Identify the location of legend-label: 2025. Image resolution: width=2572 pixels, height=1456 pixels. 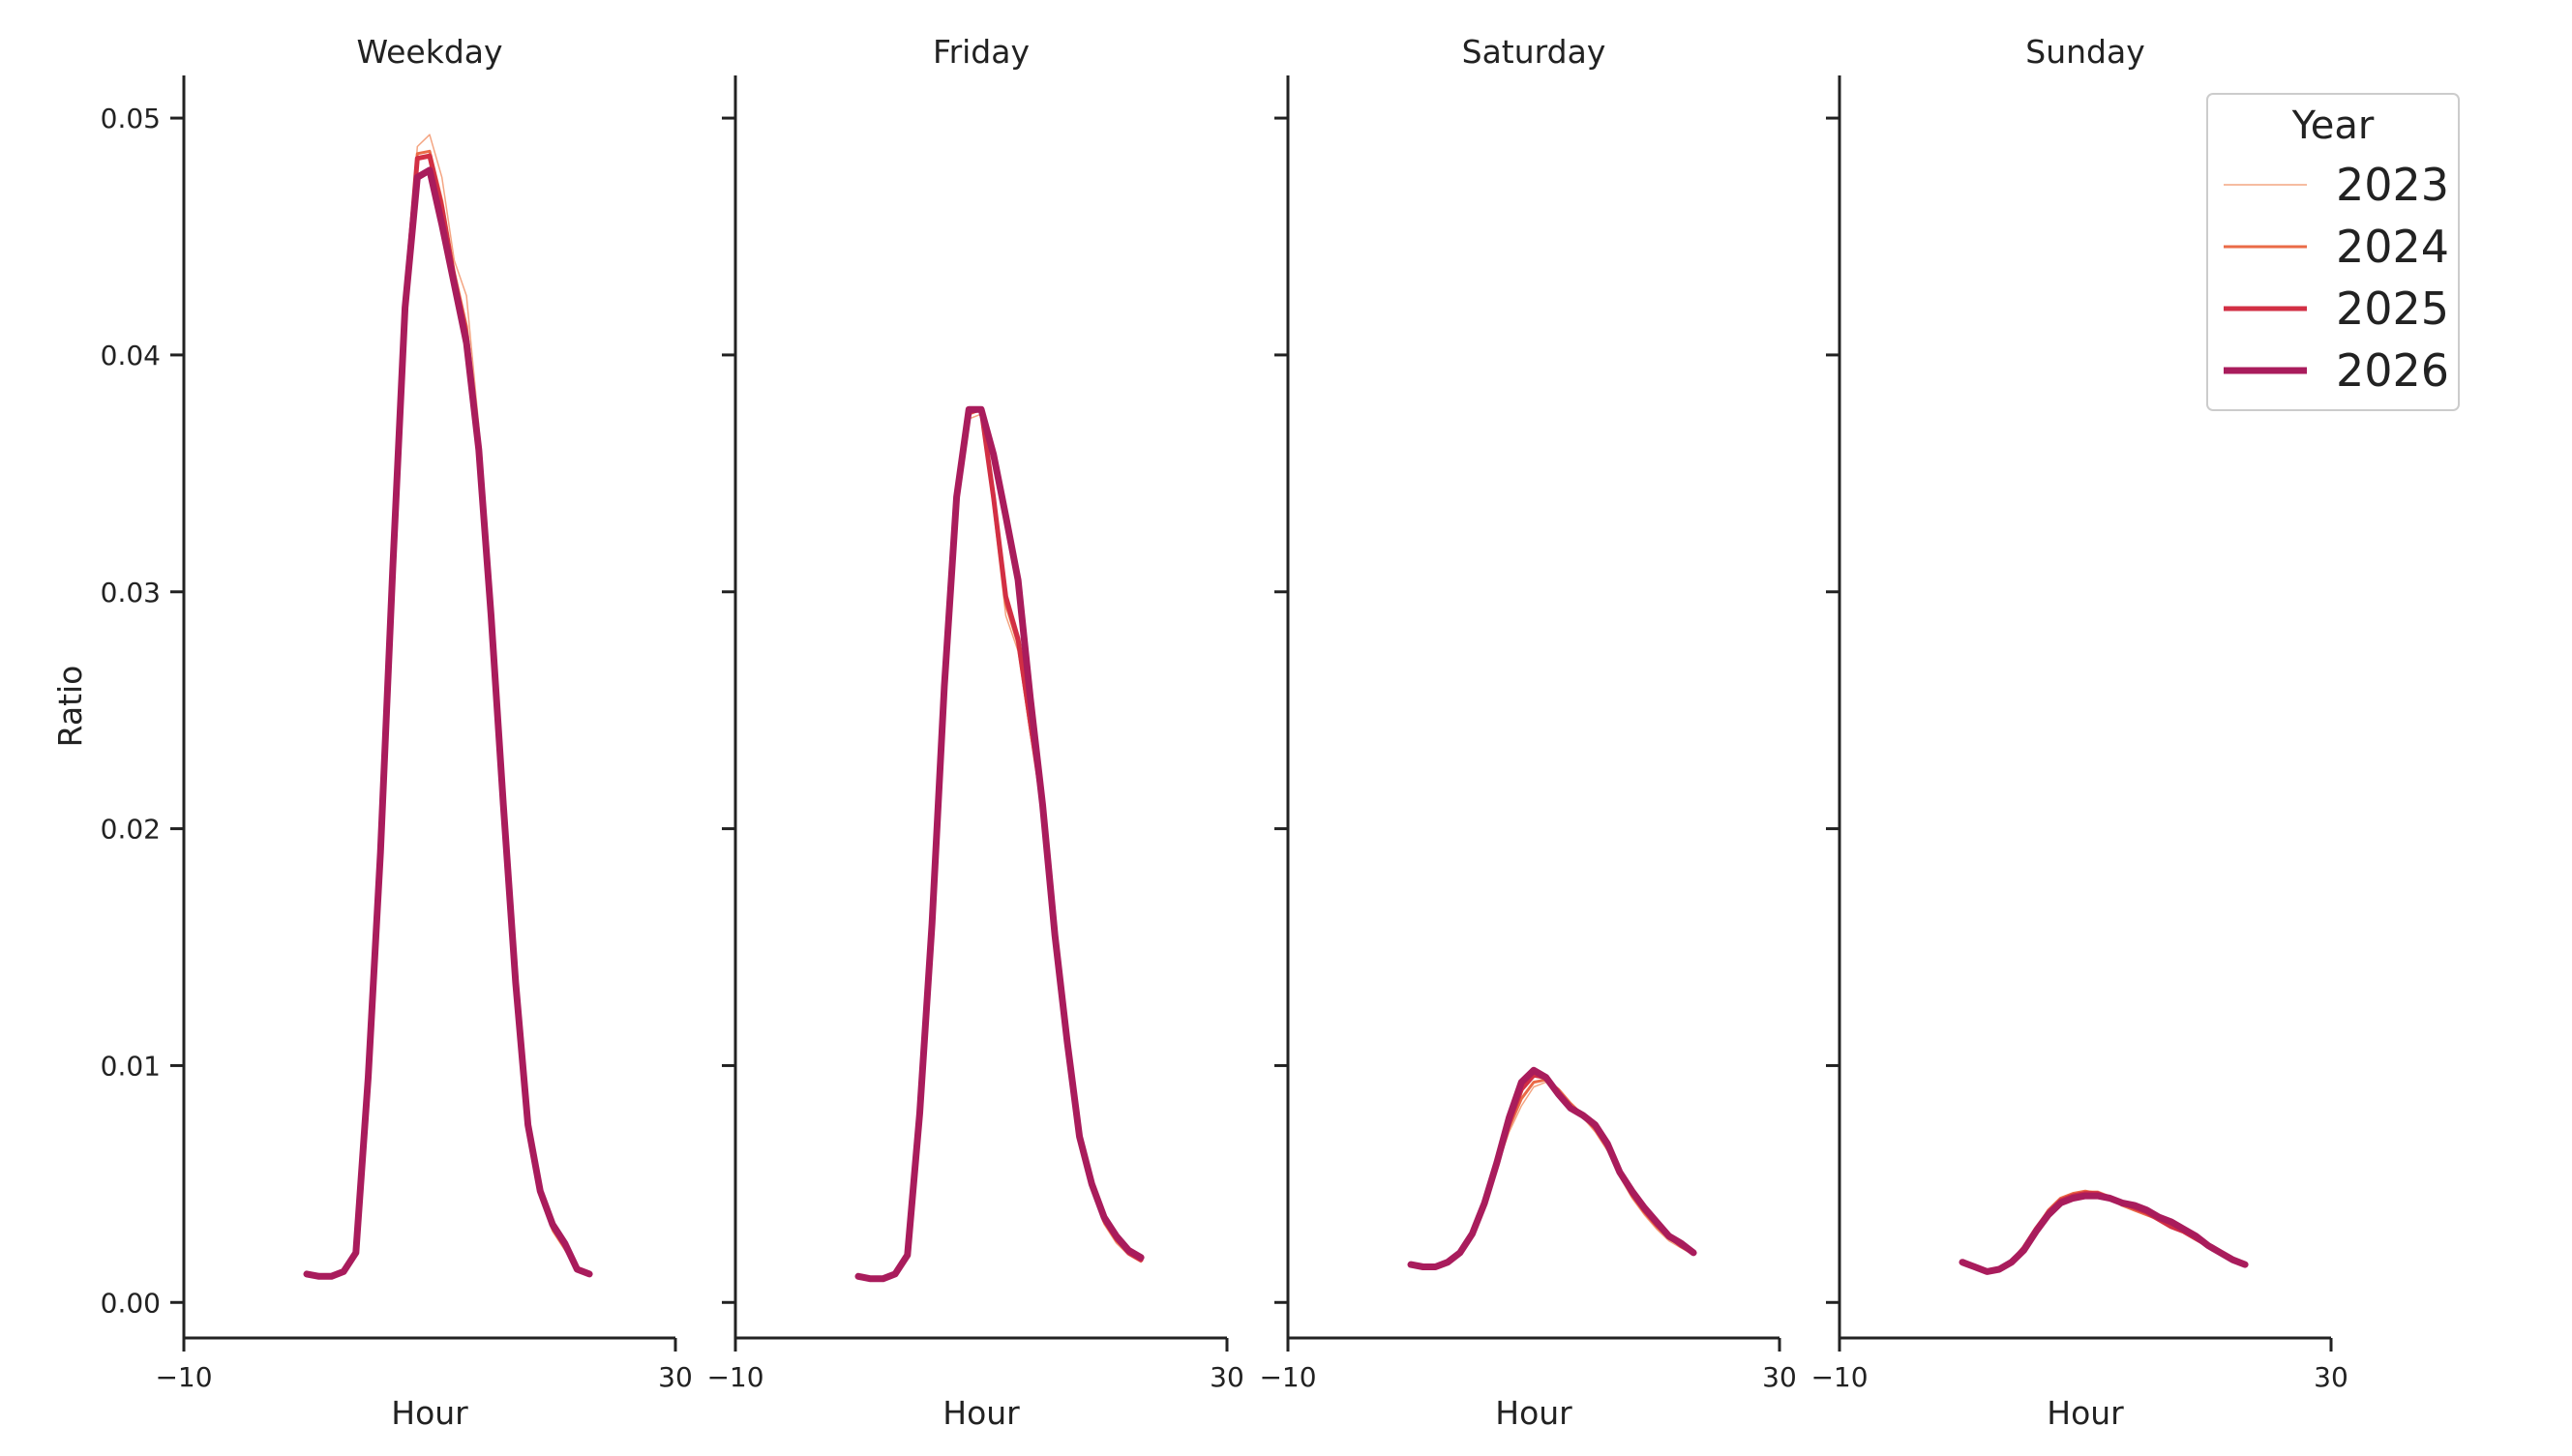
(2393, 308).